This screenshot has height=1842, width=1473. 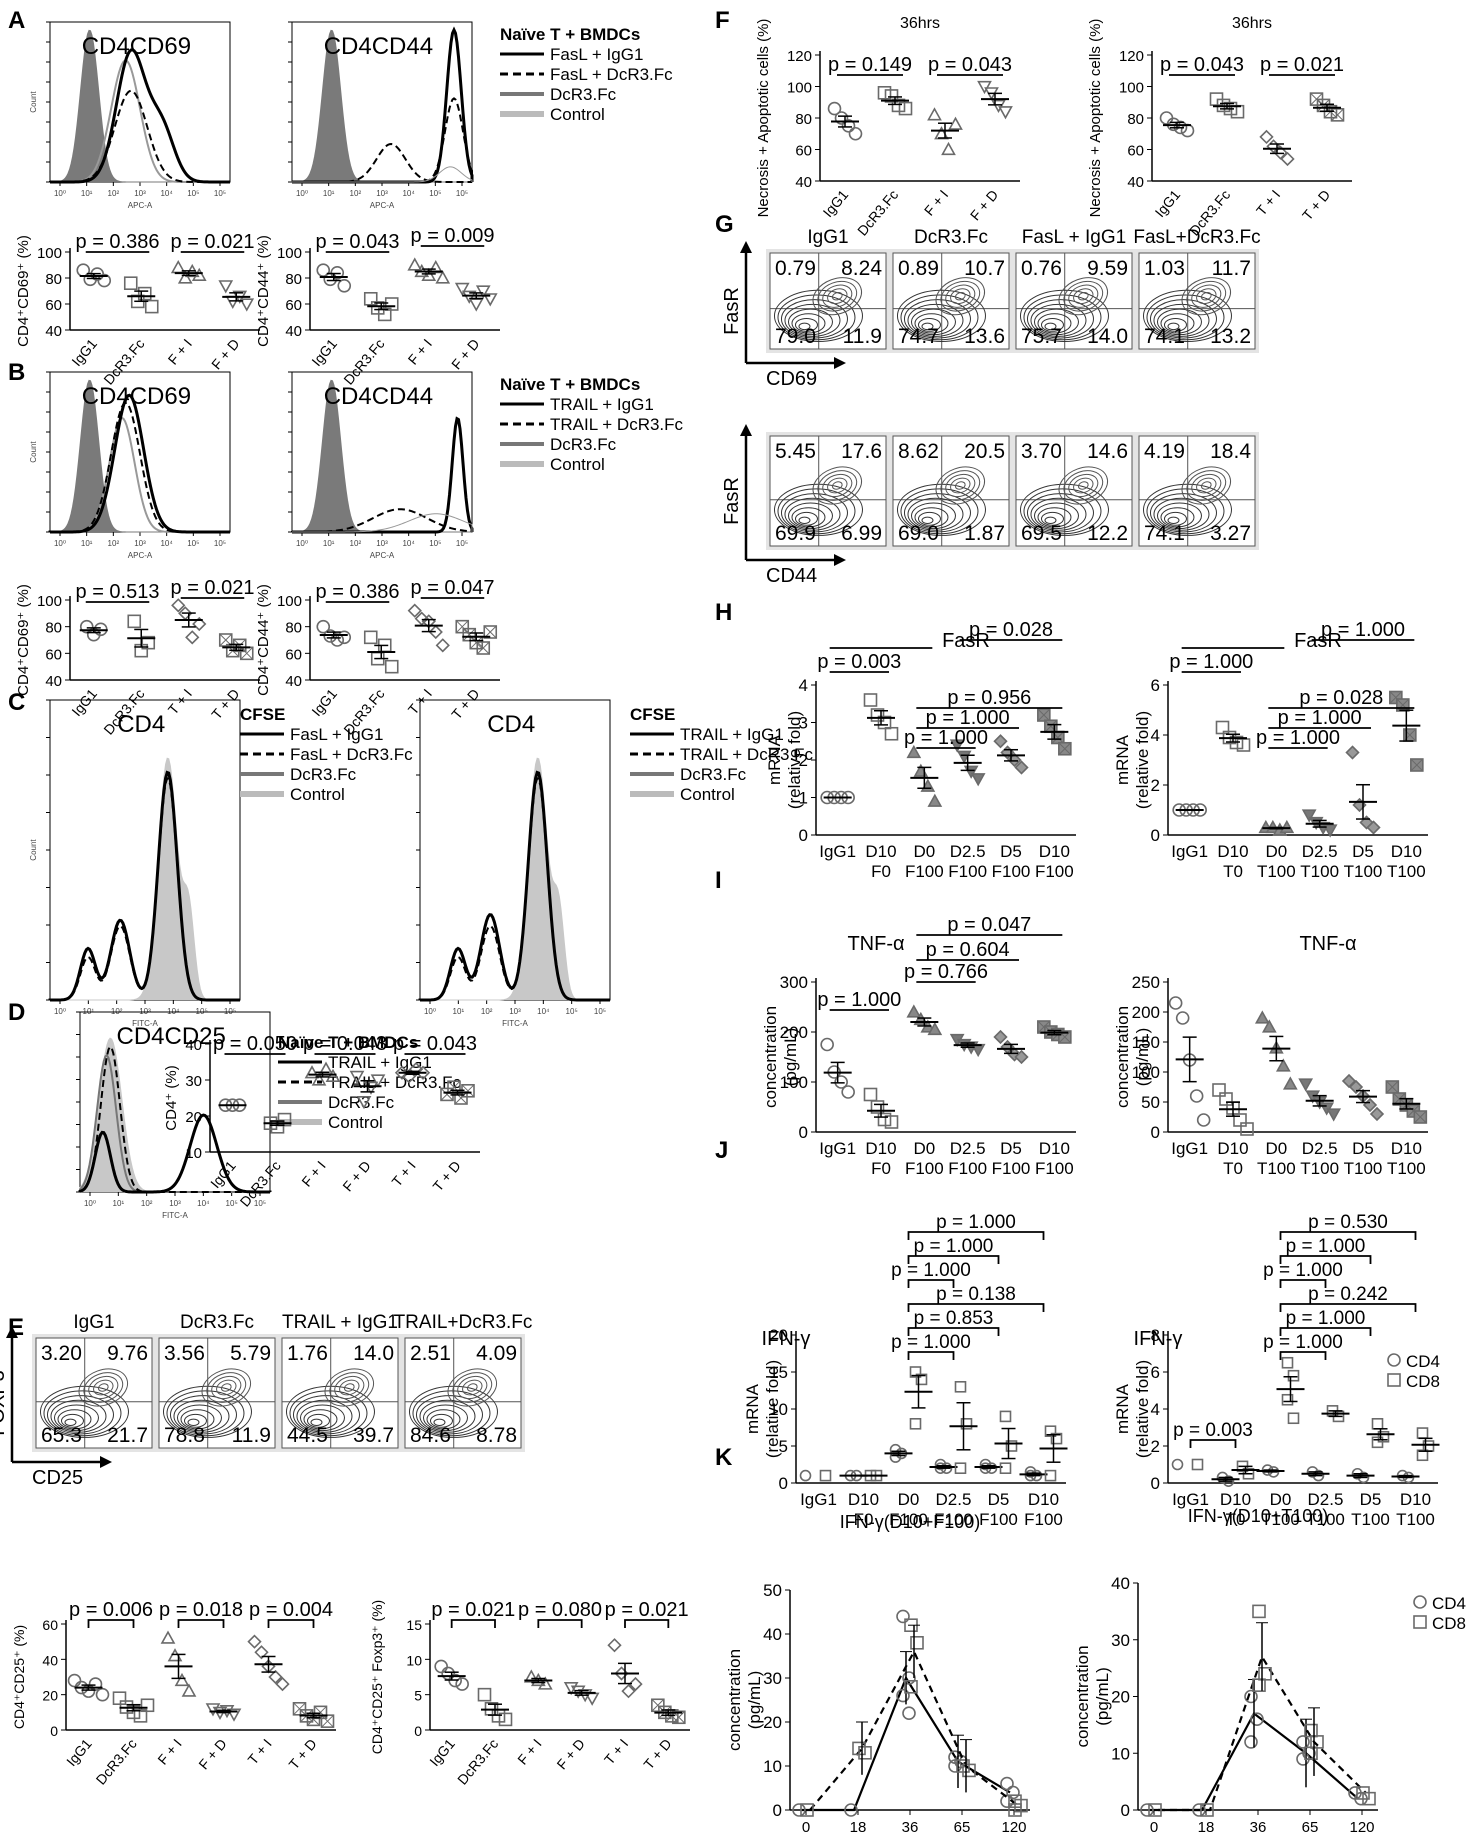 What do you see at coordinates (1406, 871) in the screenshot?
I see `category-label: T100` at bounding box center [1406, 871].